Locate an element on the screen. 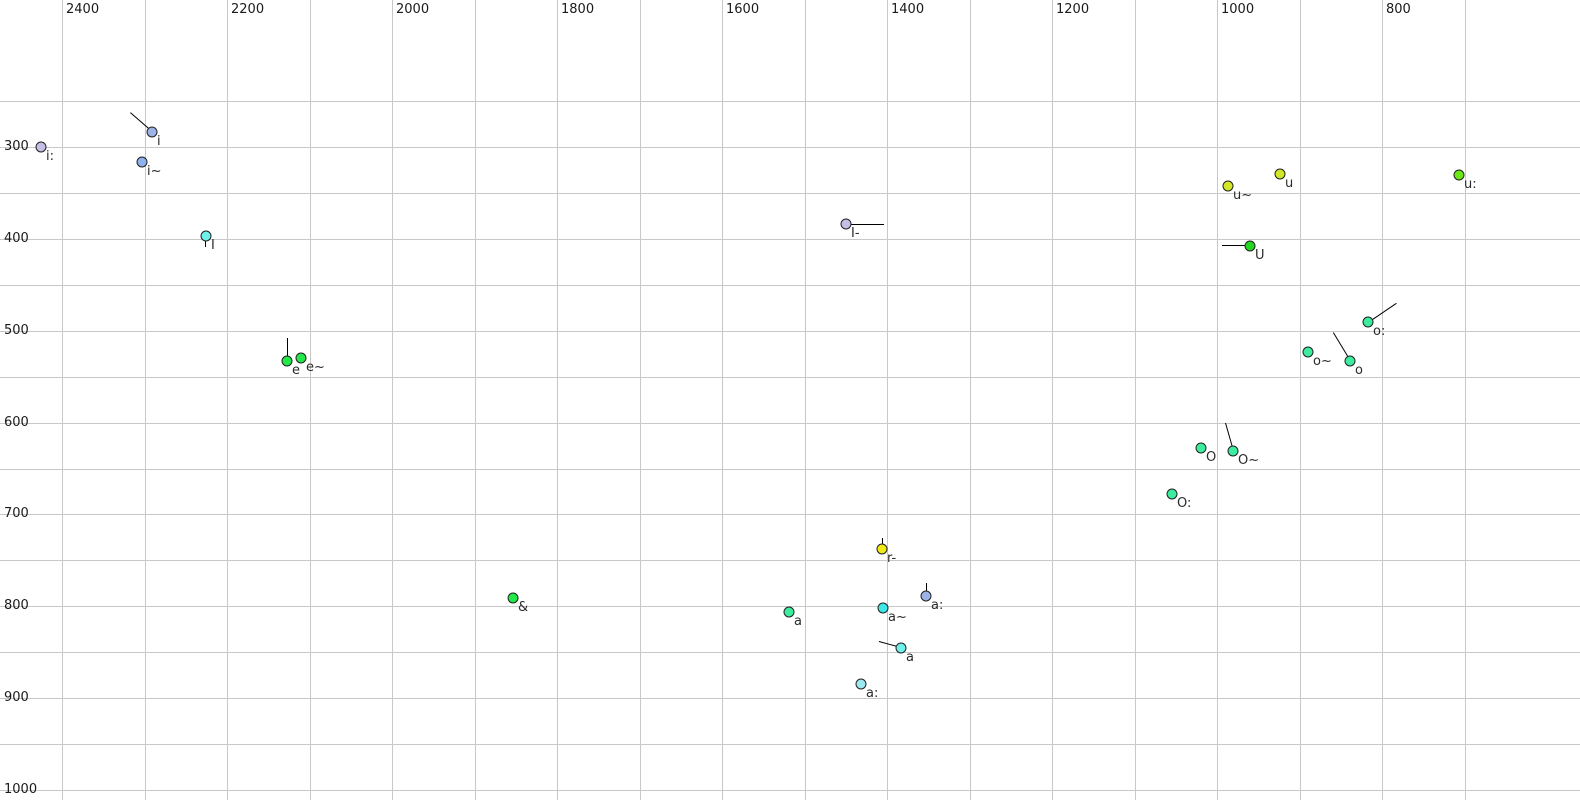 The height and width of the screenshot is (800, 1580). vowel-label: i is located at coordinates (159, 141).